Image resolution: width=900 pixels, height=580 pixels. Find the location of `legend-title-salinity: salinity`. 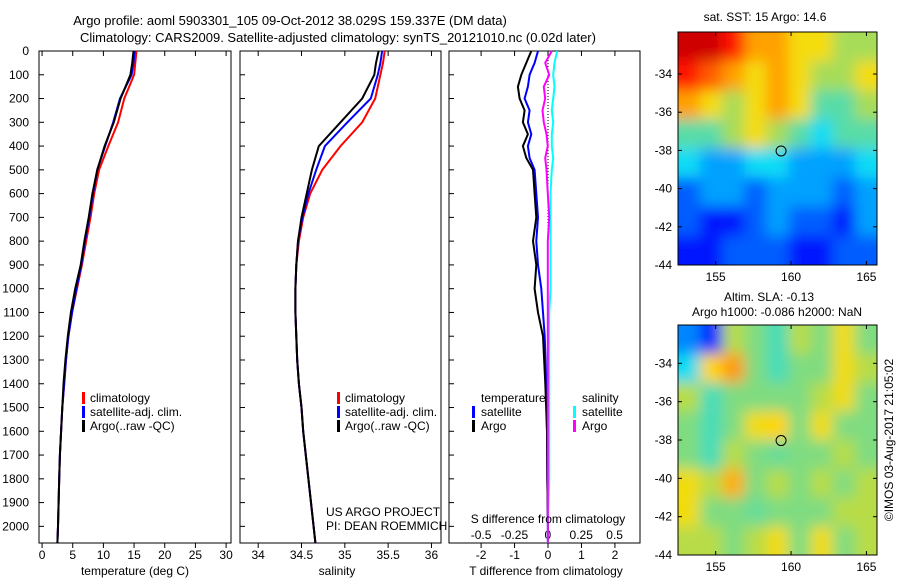

legend-title-salinity: salinity is located at coordinates (600, 398).